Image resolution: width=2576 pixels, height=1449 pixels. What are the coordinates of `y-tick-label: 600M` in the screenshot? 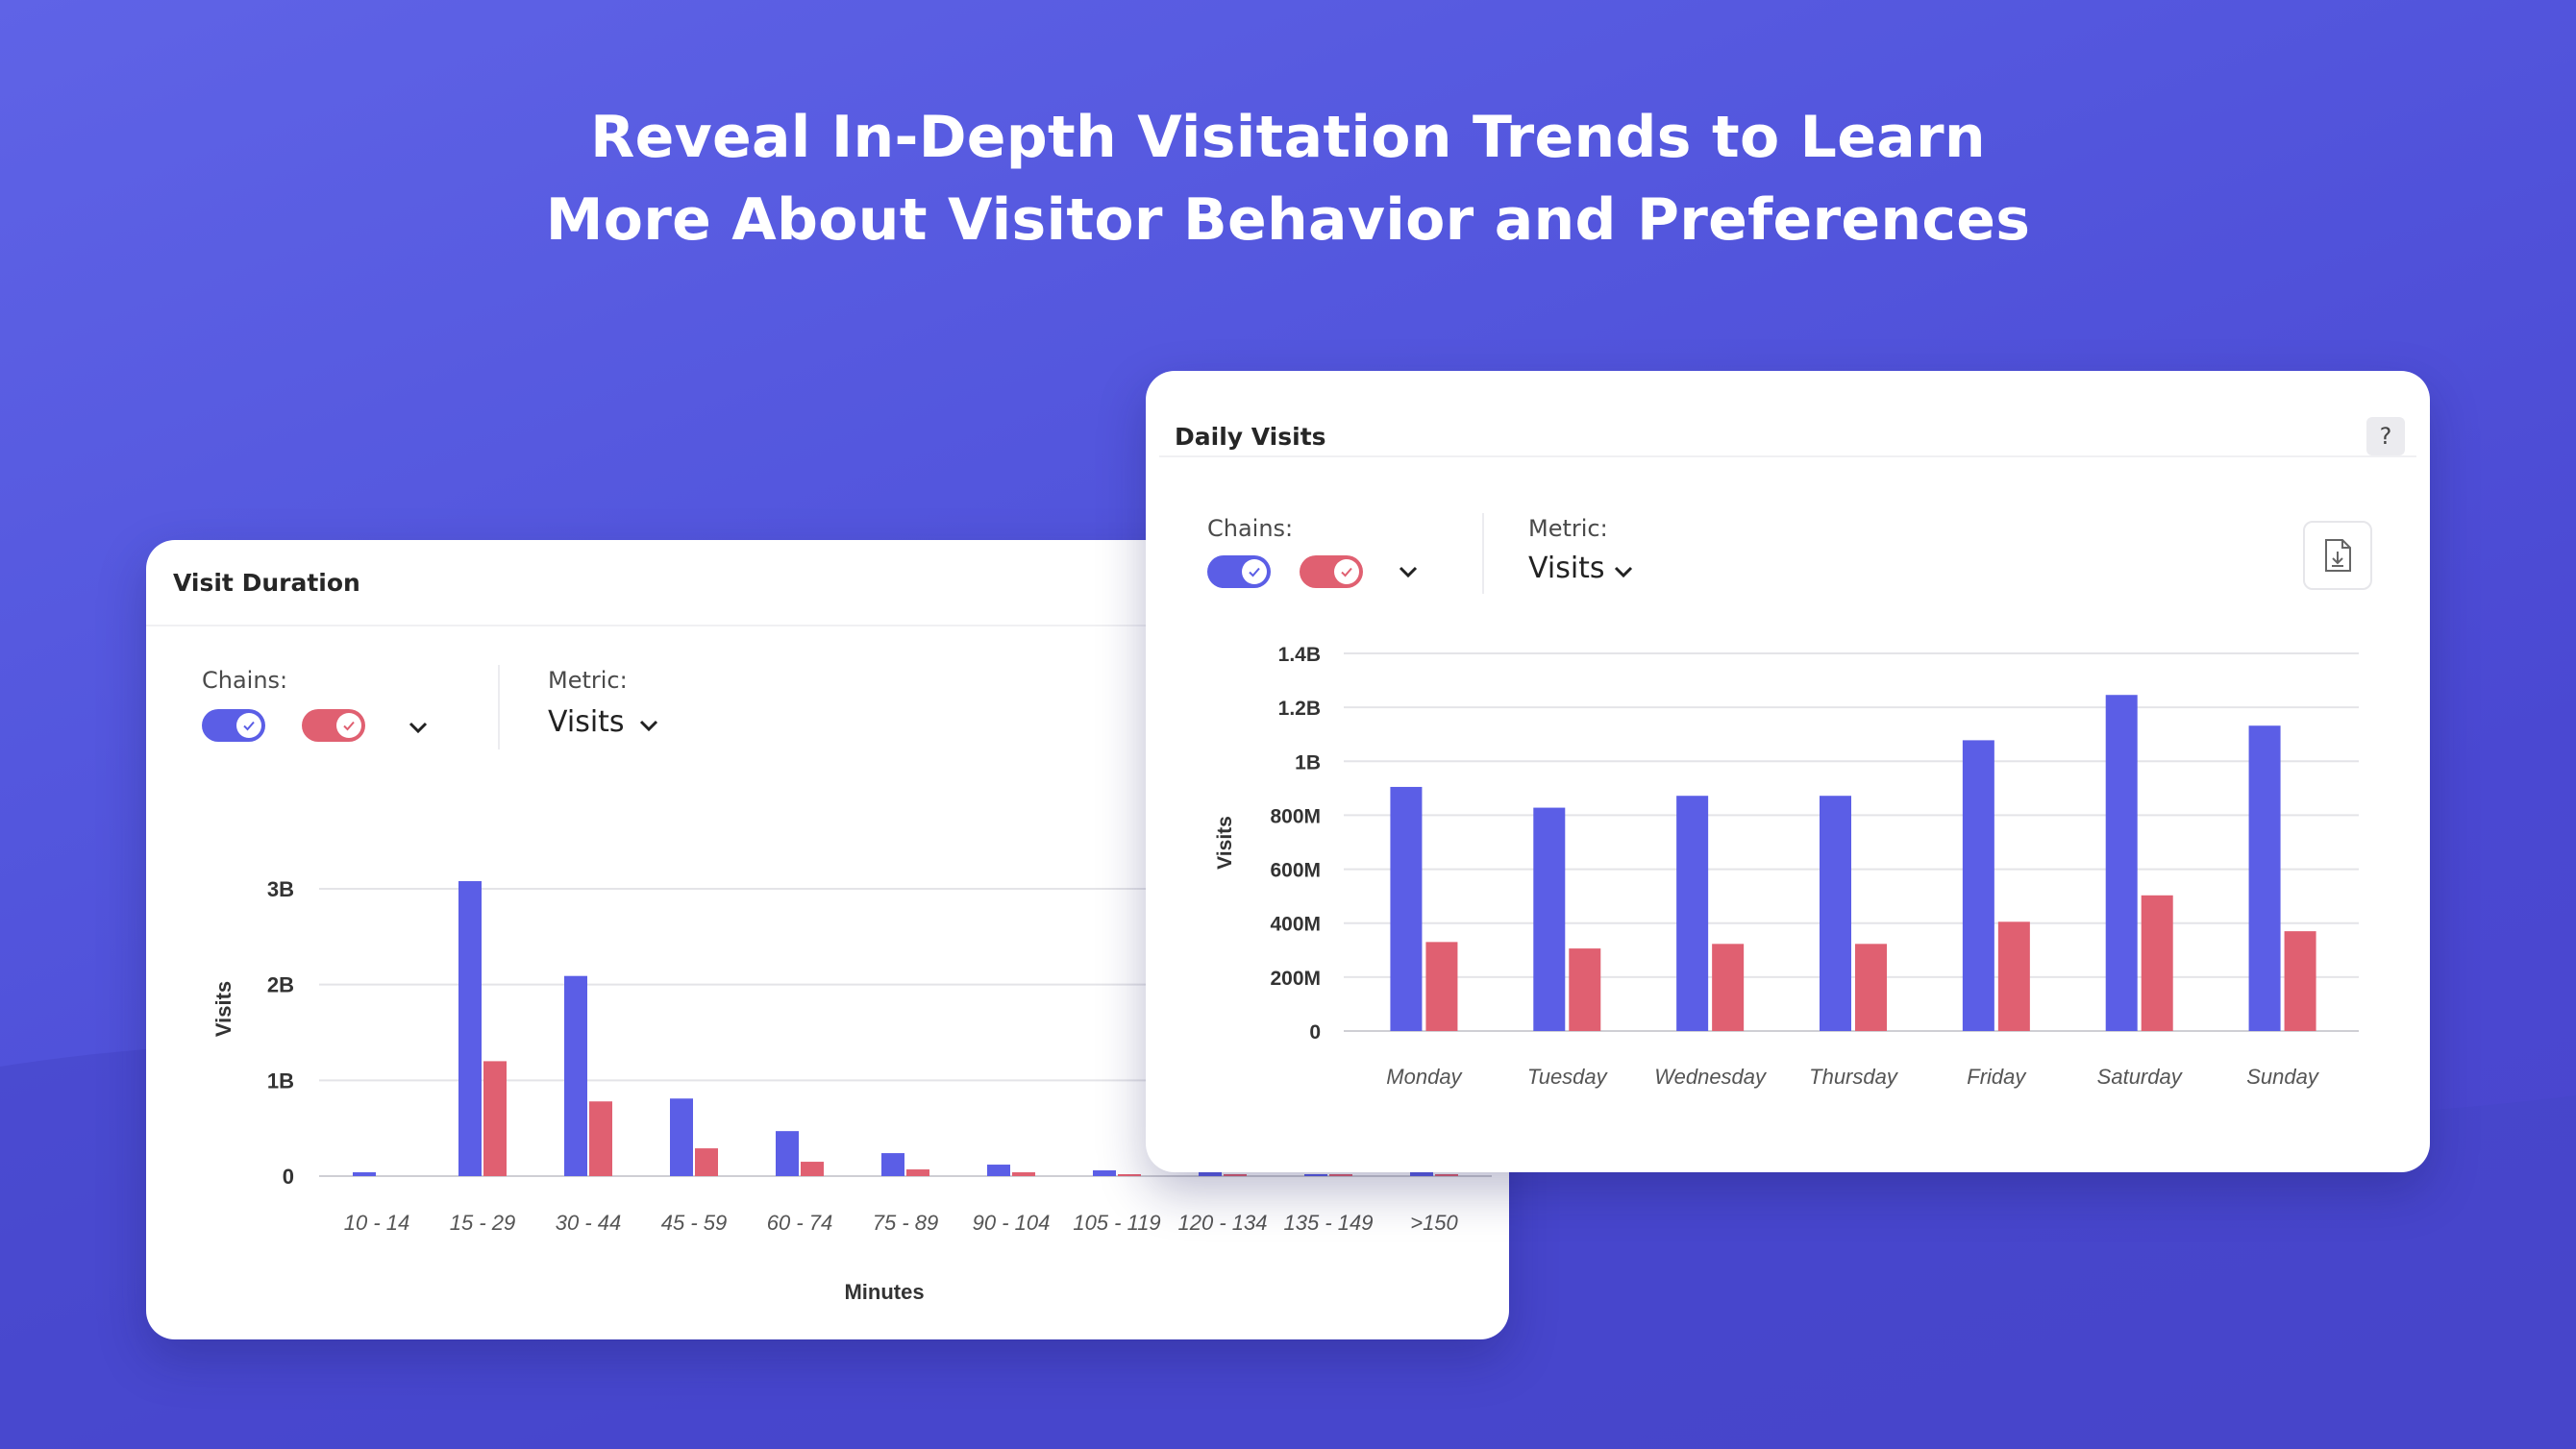 It's located at (1295, 871).